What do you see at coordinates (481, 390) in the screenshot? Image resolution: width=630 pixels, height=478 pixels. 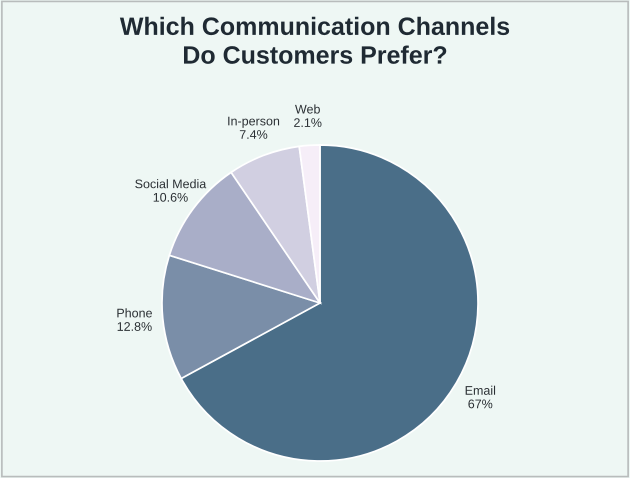 I see `slice-label: Email` at bounding box center [481, 390].